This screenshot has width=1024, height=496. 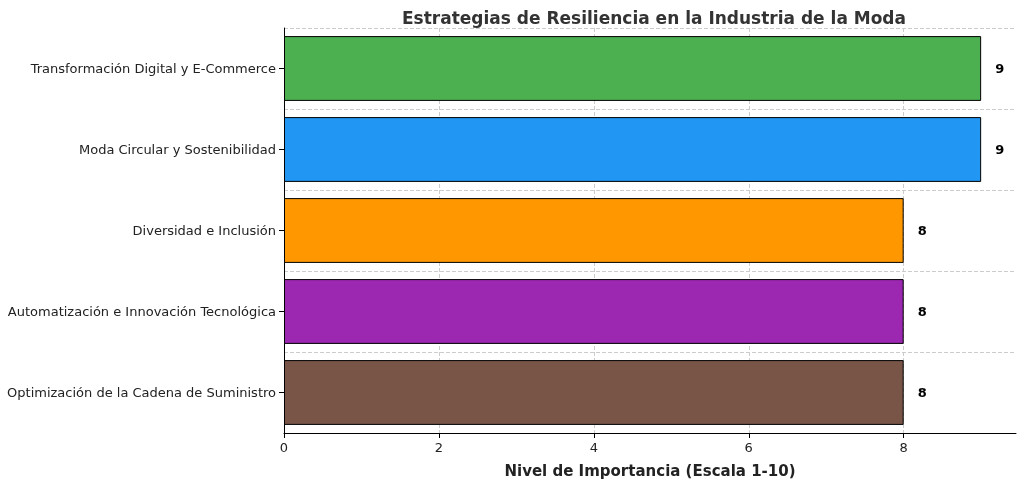 What do you see at coordinates (748, 447) in the screenshot?
I see `x-tick-label: 6` at bounding box center [748, 447].